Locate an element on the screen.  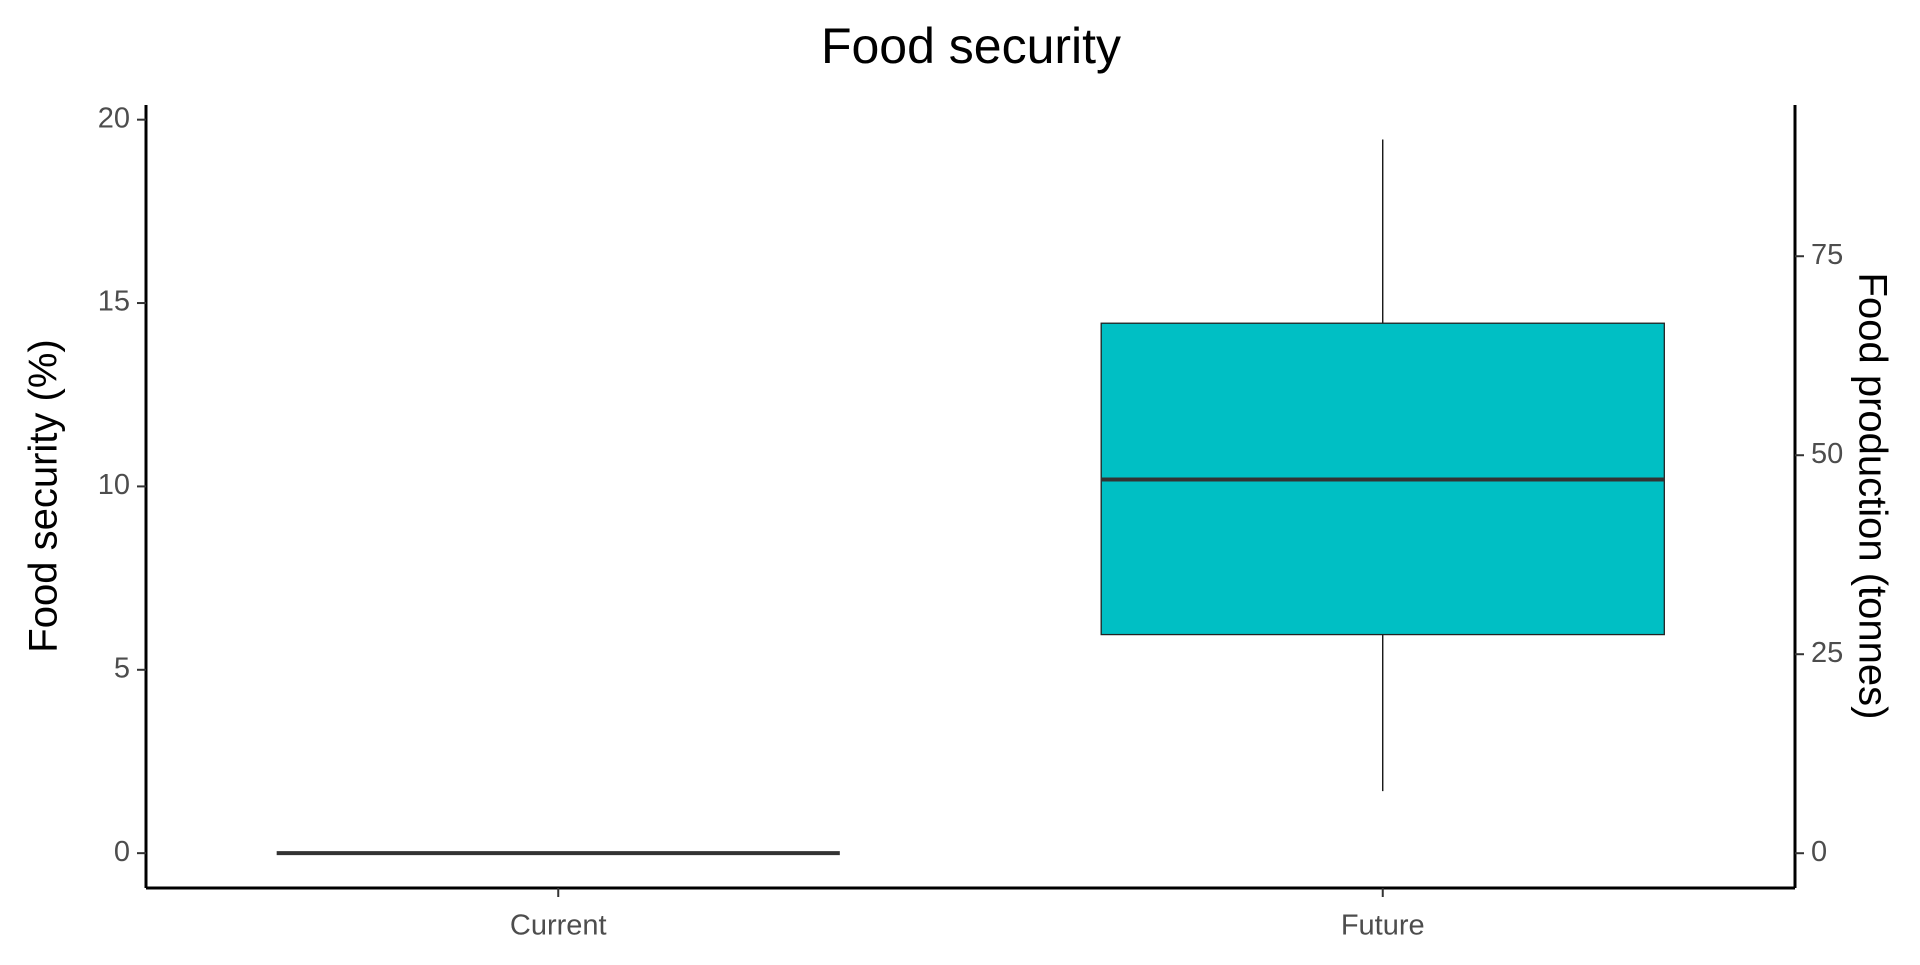
y2-tick-label: 25 is located at coordinates (1827, 653).